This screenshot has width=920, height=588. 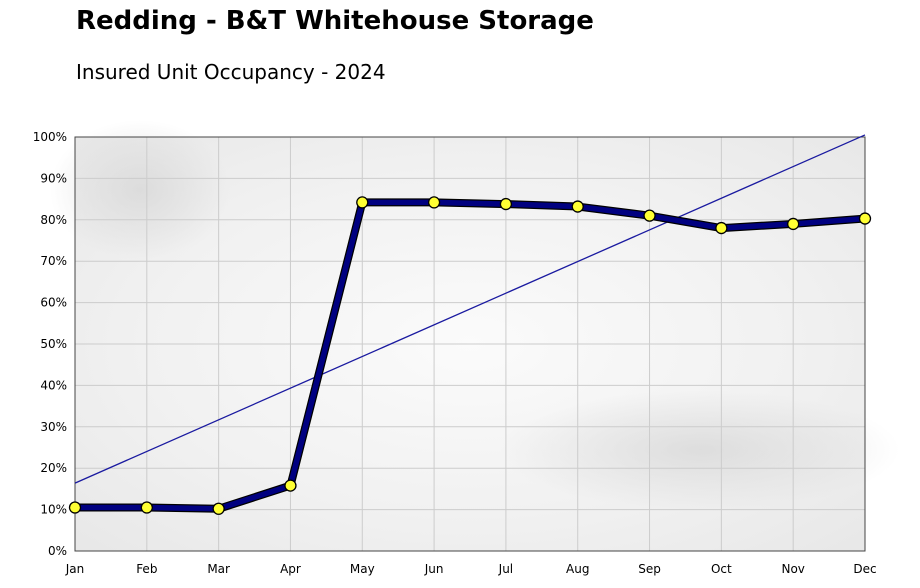 I want to click on y-tick-label: 100%, so click(x=50, y=137).